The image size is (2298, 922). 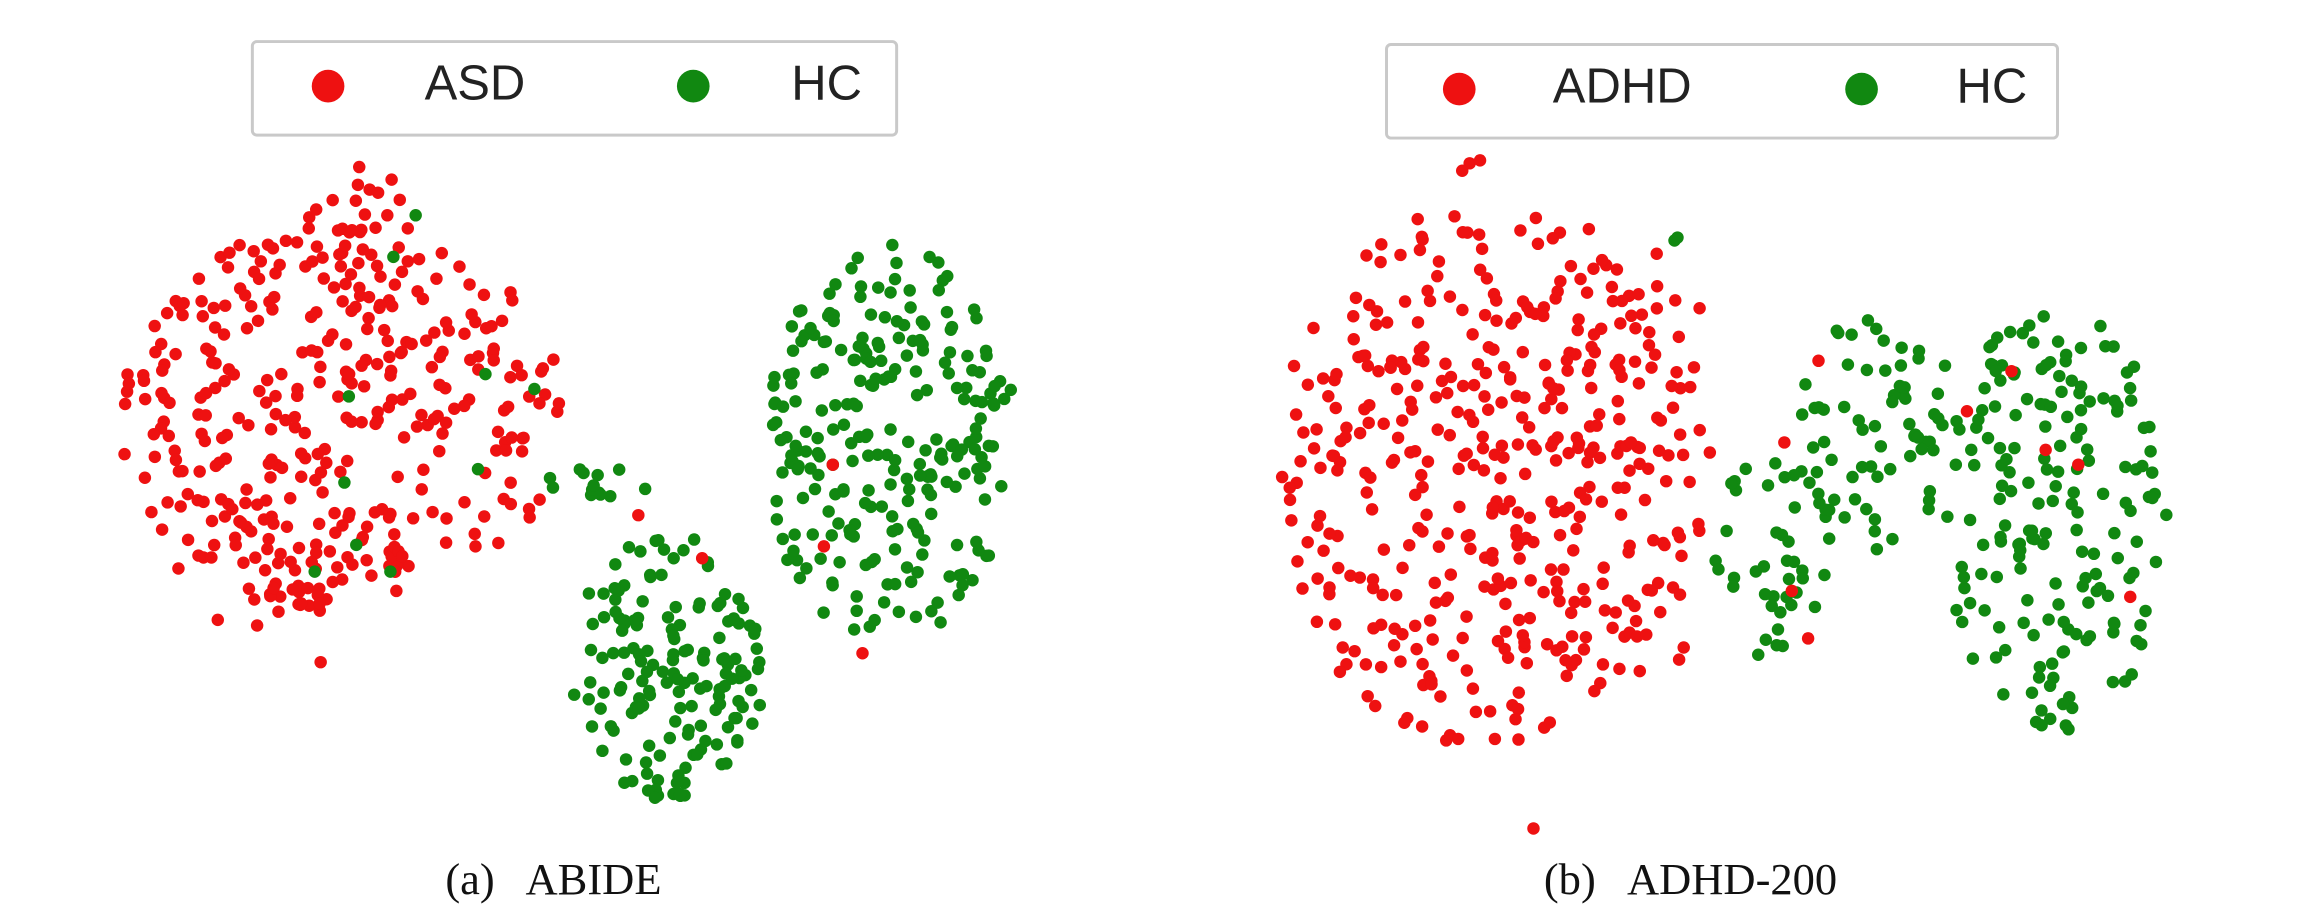 I want to click on panel-b-legend: ADHD HC, so click(x=1722, y=91).